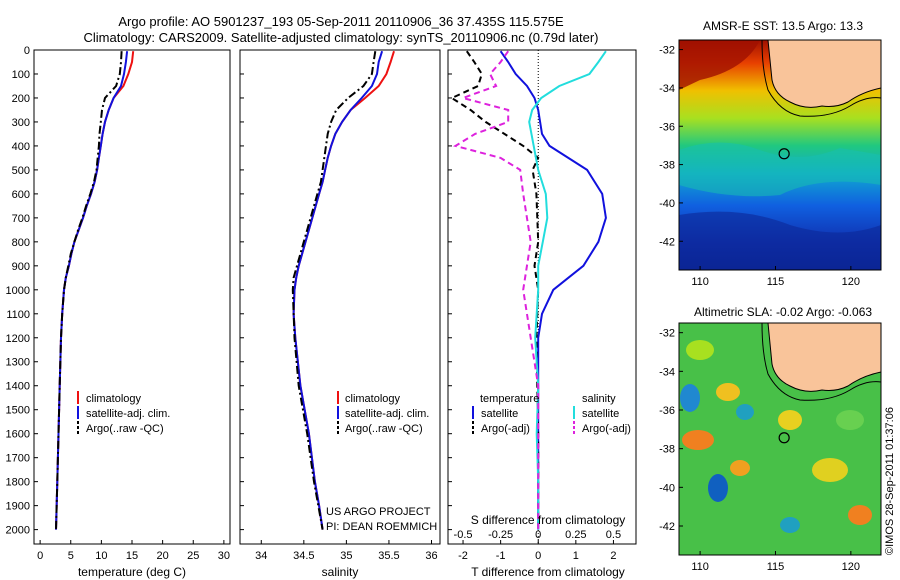 This screenshot has width=900, height=580. What do you see at coordinates (18, 363) in the screenshot?
I see `depth-tick-label: 1300` at bounding box center [18, 363].